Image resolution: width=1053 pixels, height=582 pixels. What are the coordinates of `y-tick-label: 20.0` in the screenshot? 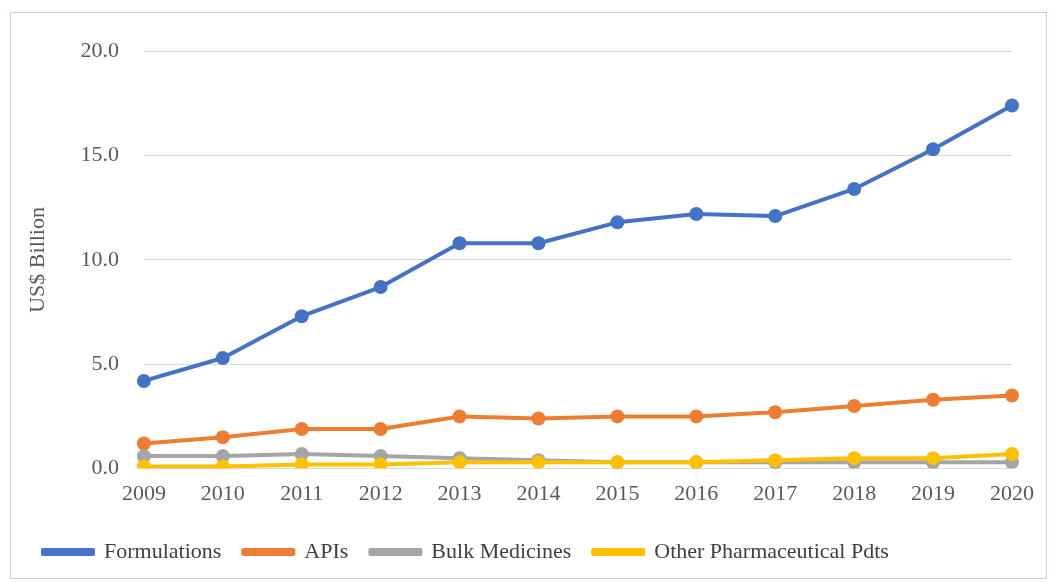 It's located at (99, 49).